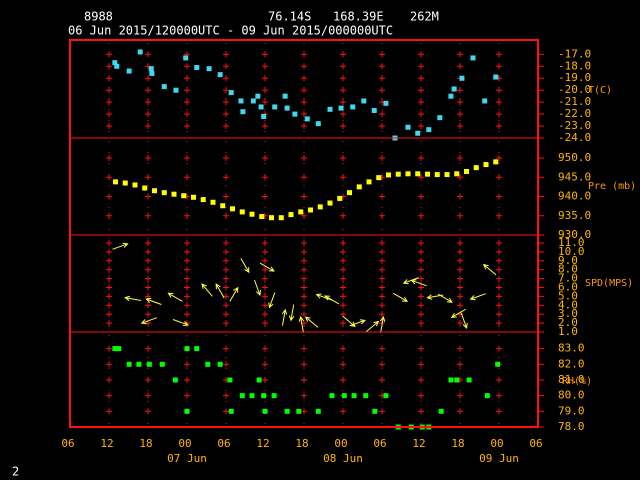 This screenshot has width=640, height=480. Describe the element at coordinates (612, 186) in the screenshot. I see `axis-label: Pre (mb)` at that location.